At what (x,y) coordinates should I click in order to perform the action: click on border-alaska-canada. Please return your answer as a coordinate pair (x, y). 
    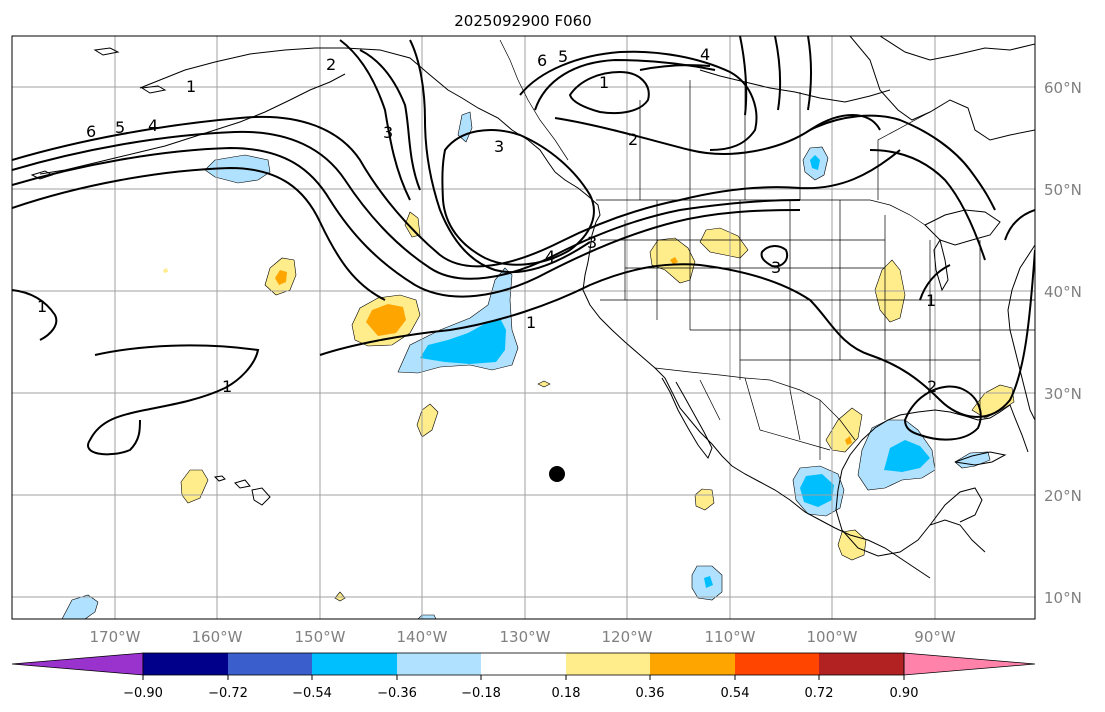
    Looking at the image, I should click on (534, 100).